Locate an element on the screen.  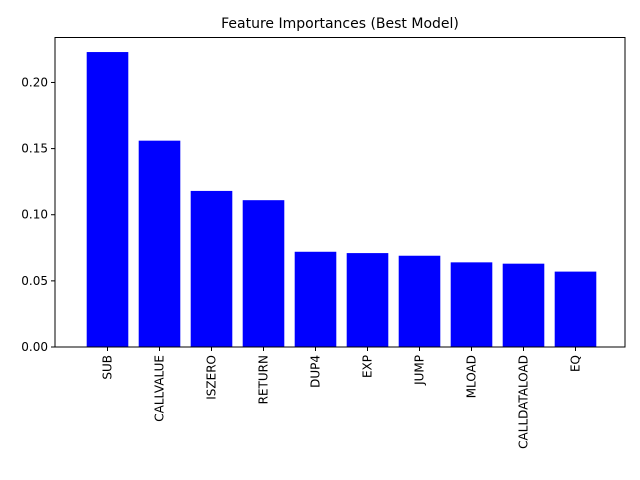
x-tick-label: RETURN is located at coordinates (264, 379).